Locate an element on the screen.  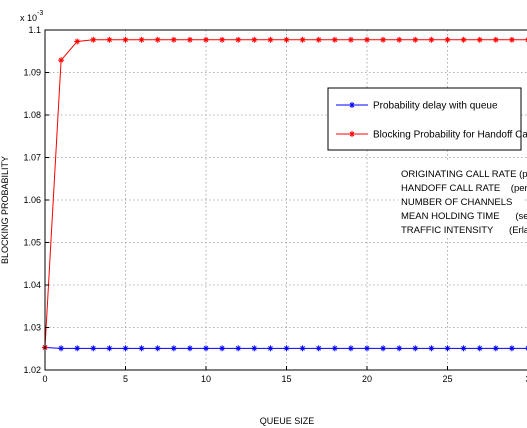
param-mean-holding-time: MEAN HOLDING TIME (sec) : 49.85 is located at coordinates (464, 216).